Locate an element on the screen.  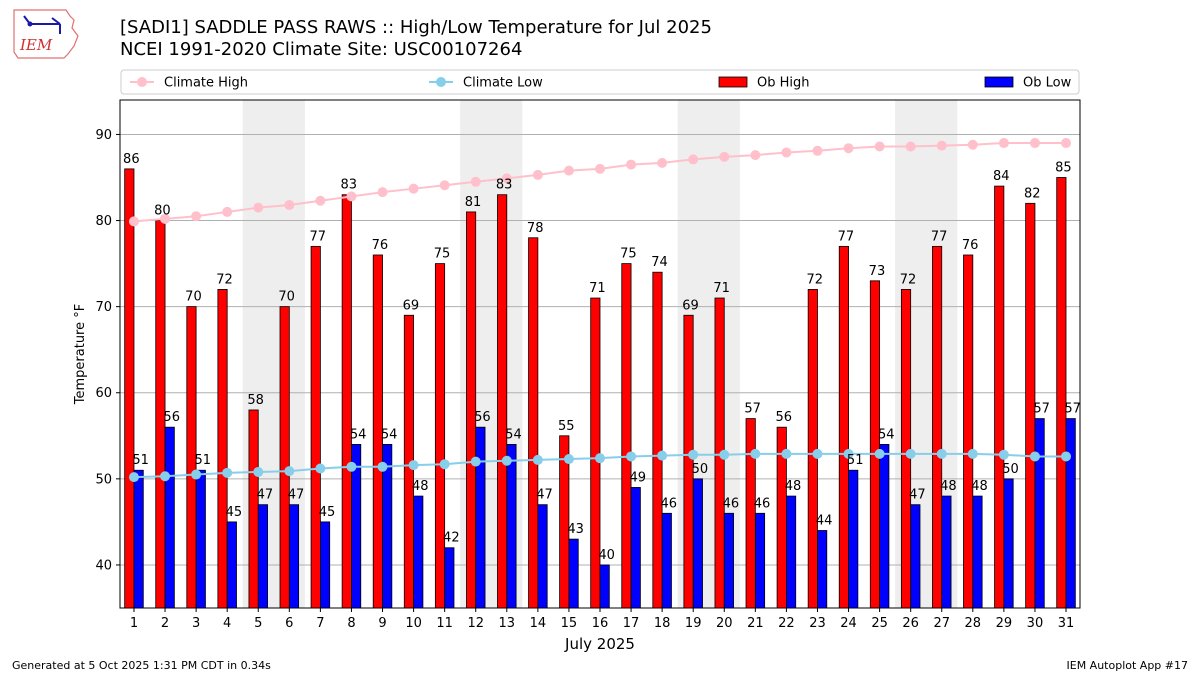
legend-item: Climate High is located at coordinates (189, 83).